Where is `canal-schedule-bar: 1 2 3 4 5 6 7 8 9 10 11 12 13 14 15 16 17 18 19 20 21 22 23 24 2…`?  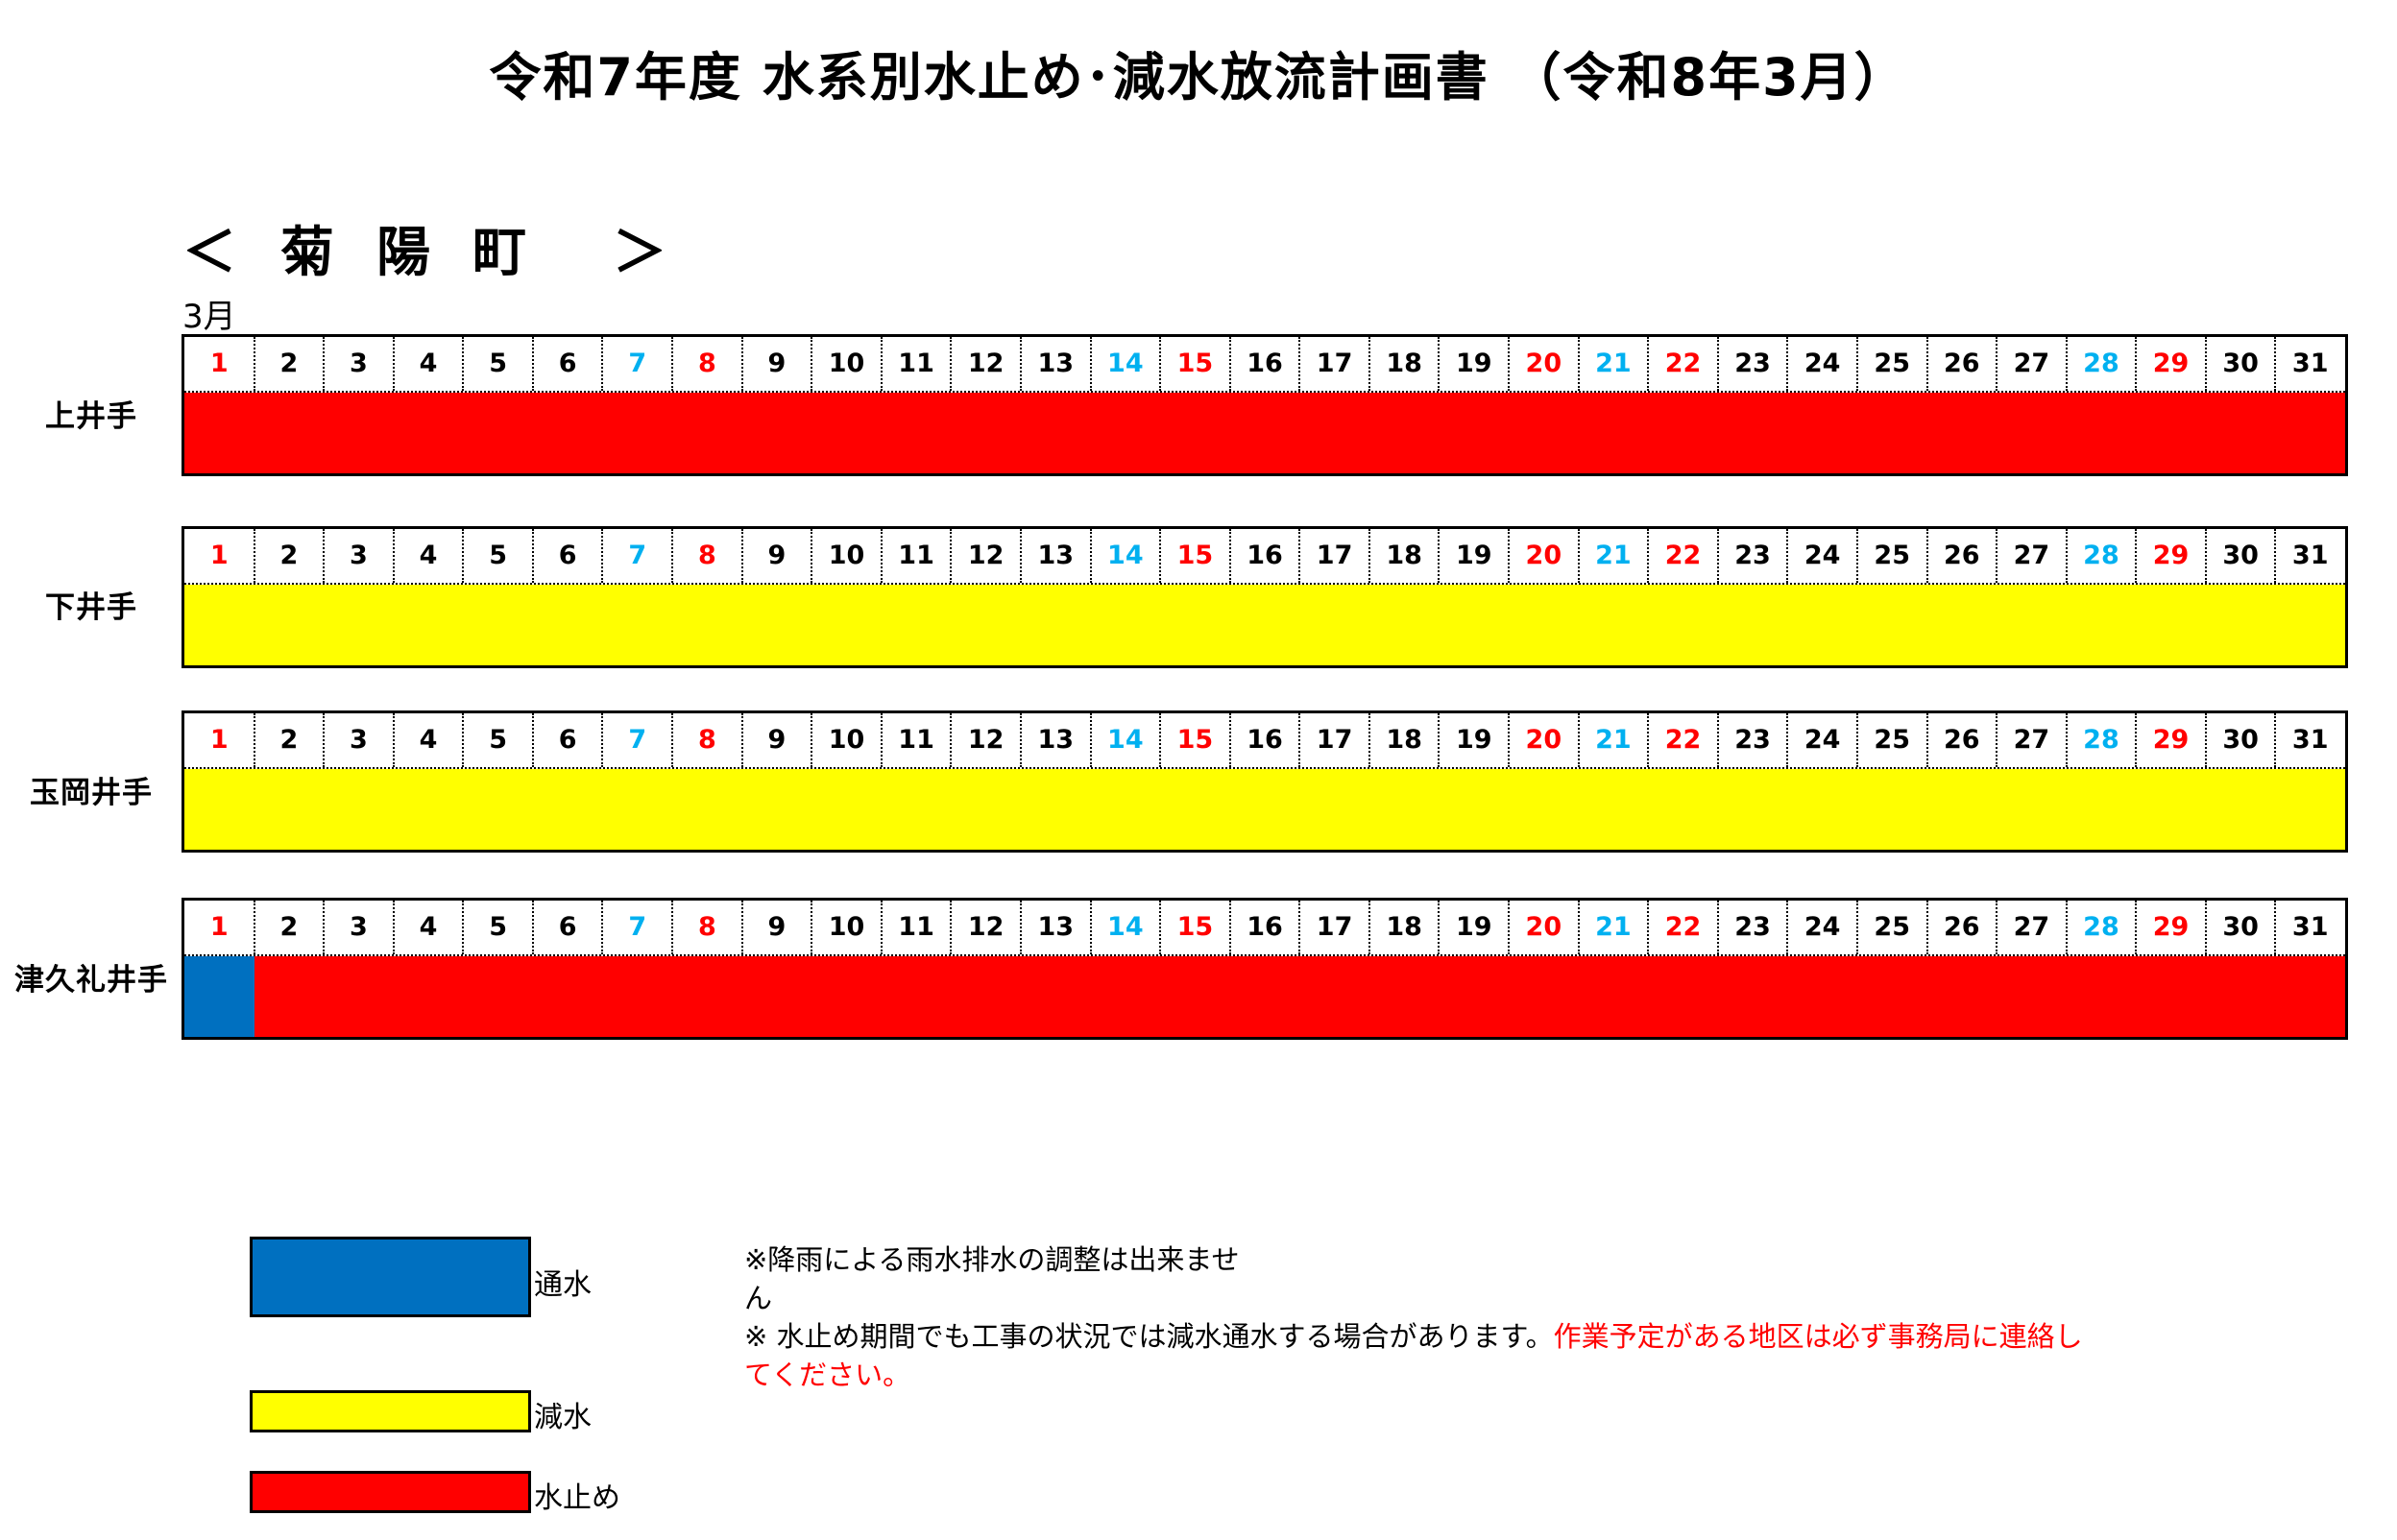
canal-schedule-bar: 1 2 3 4 5 6 7 8 9 10 11 12 13 14 15 16 17 18 19 20 21 22 23 24 2… is located at coordinates (1265, 969).